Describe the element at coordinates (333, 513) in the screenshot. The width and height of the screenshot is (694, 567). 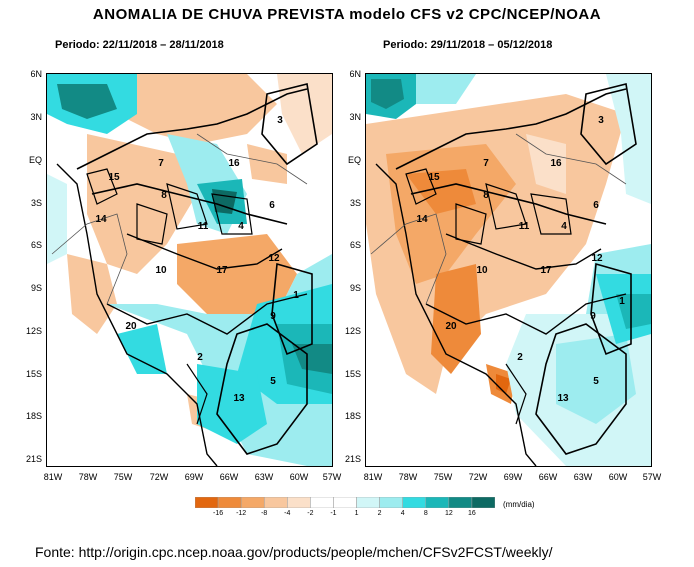
I see `legend-label: -1` at that location.